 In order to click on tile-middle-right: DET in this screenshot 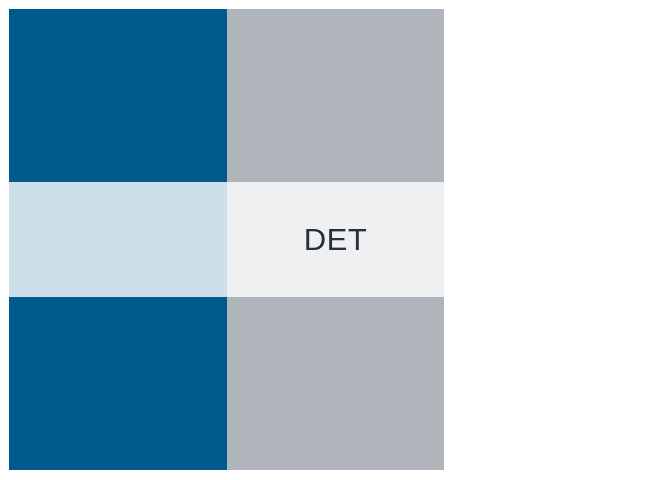, I will do `click(335, 239)`.